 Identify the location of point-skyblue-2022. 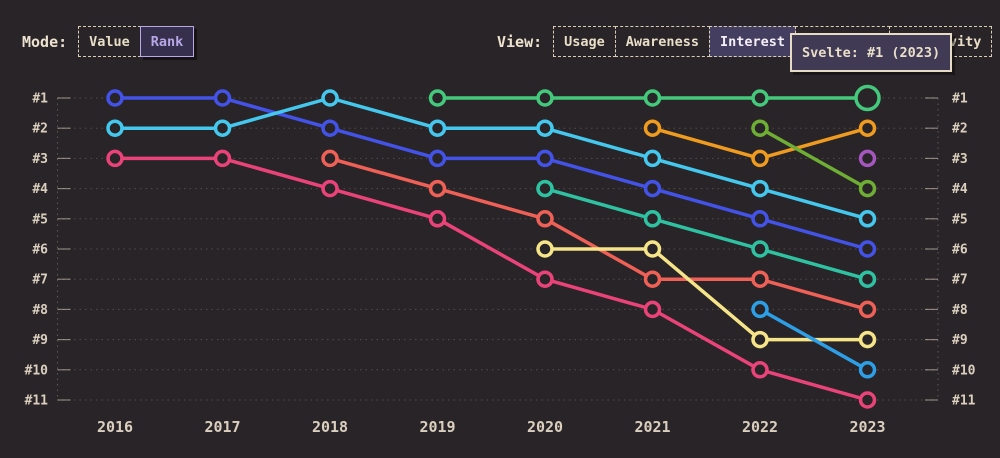
(760, 309).